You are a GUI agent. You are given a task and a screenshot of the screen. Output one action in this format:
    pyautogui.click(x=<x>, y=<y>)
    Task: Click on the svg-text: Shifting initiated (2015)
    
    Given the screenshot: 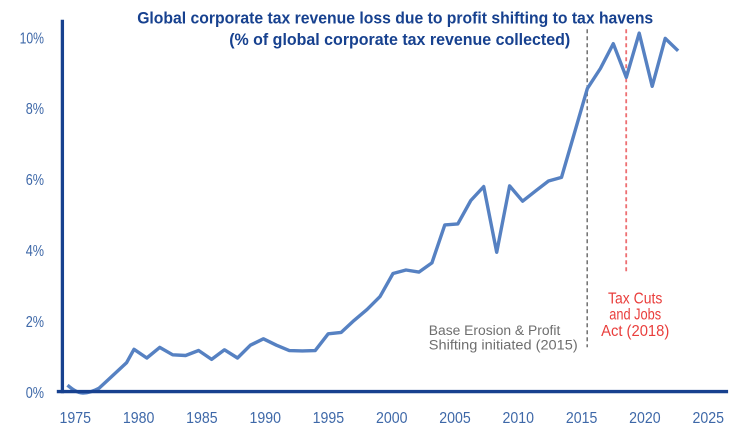 What is the action you would take?
    pyautogui.click(x=503, y=346)
    